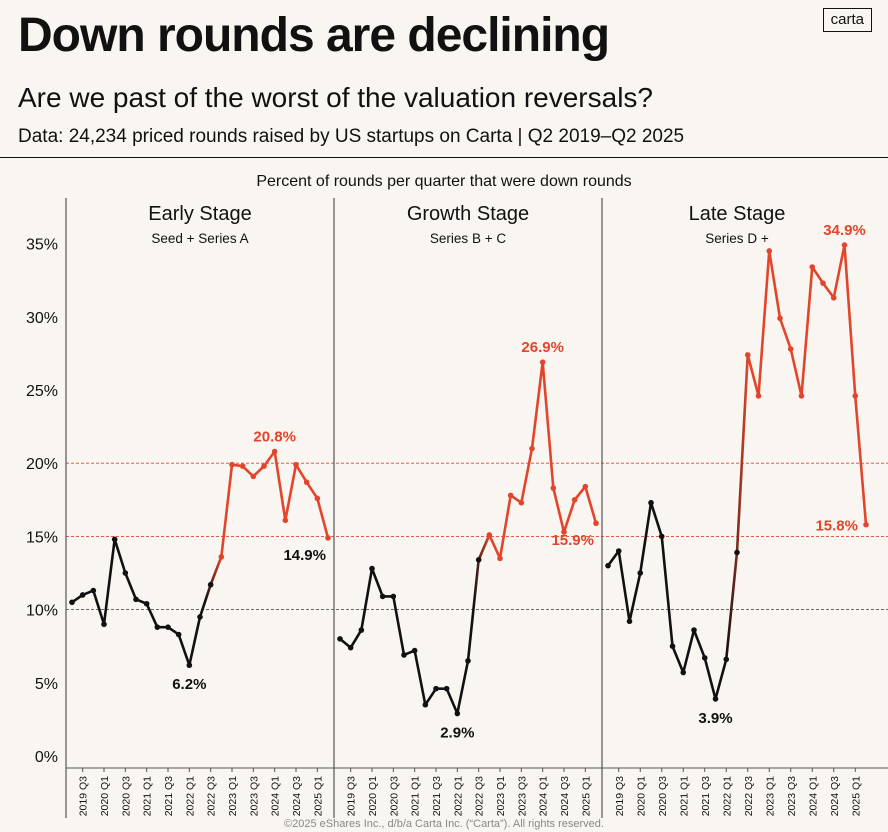 The image size is (888, 832). I want to click on chart-title: Down rounds are declining, so click(314, 35).